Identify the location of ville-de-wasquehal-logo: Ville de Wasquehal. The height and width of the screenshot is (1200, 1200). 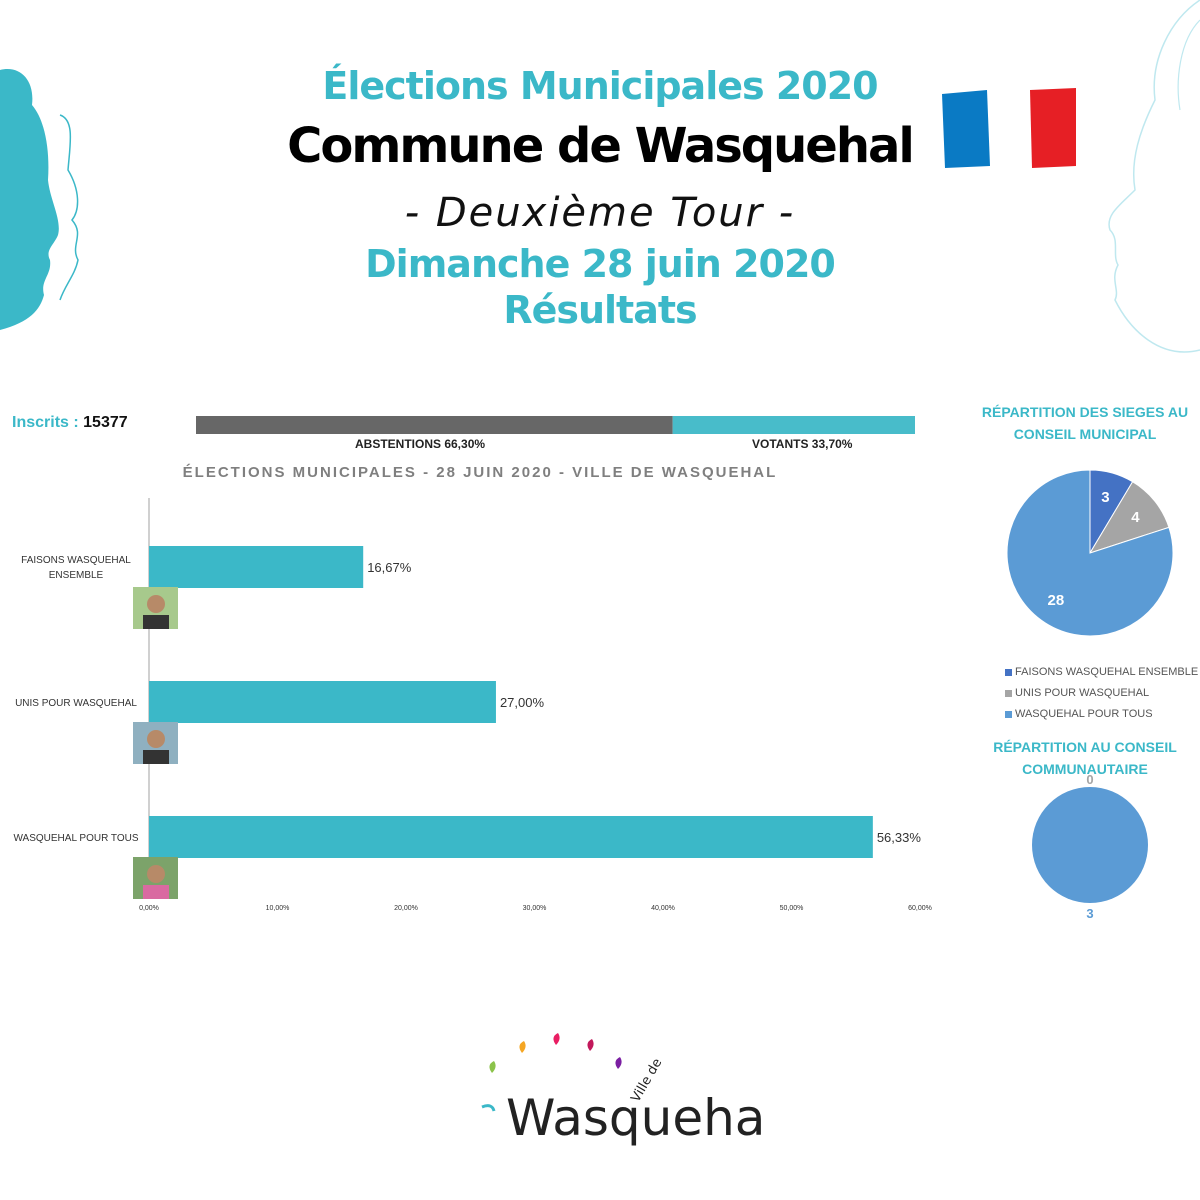
(625, 1090).